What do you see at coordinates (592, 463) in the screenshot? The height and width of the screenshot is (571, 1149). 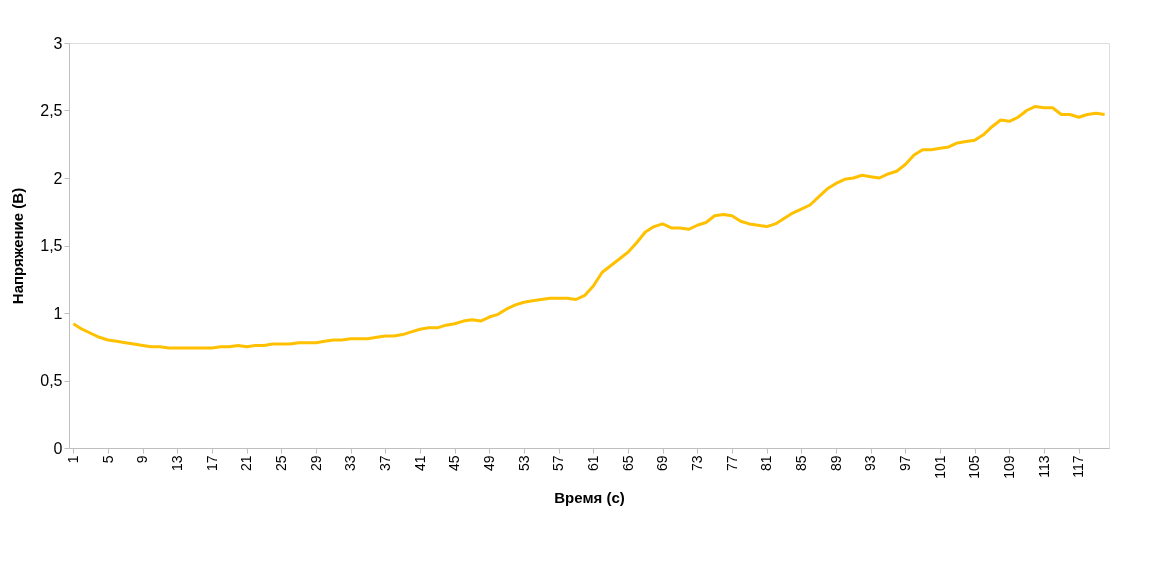 I see `x-tick-label: 61` at bounding box center [592, 463].